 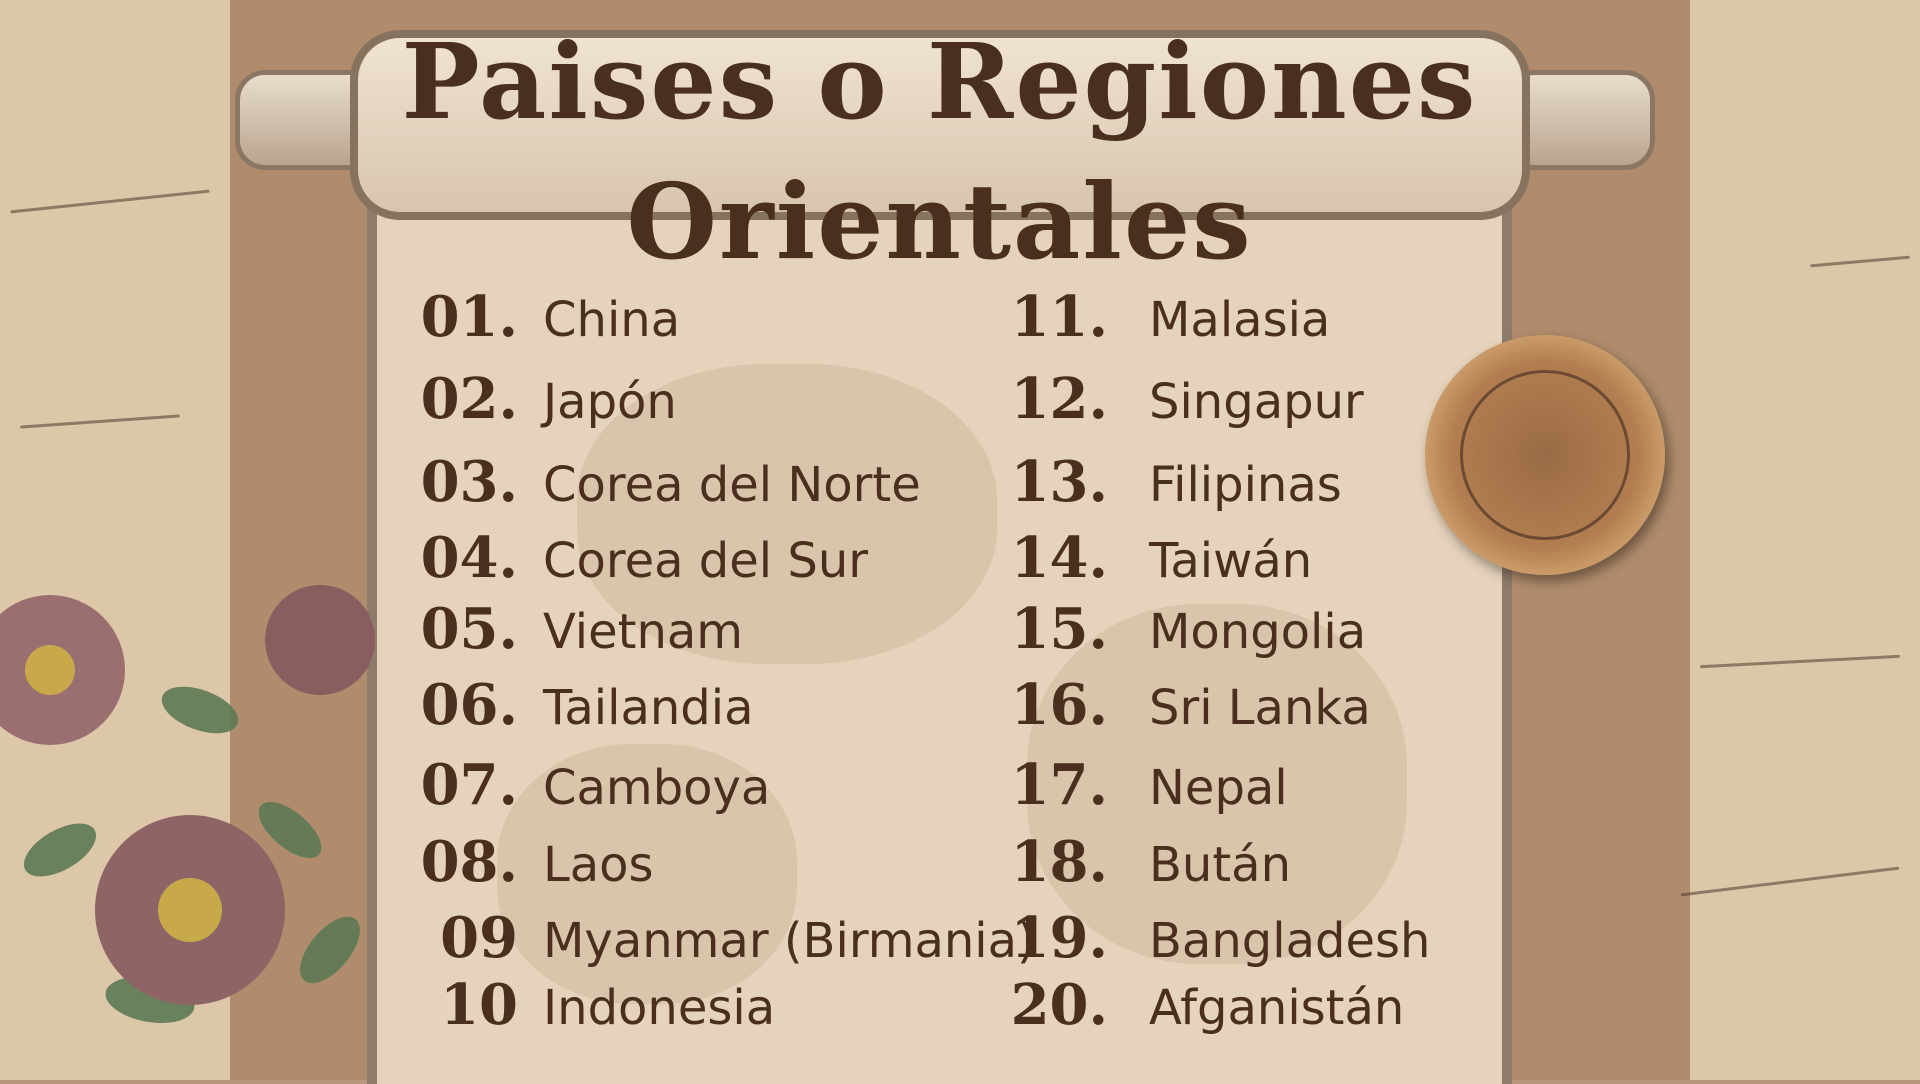 I want to click on country-name: Bután, so click(x=1220, y=865).